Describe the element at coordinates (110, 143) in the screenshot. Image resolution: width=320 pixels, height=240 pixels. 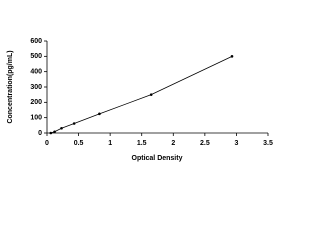
I see `x-tick-label: 1` at that location.